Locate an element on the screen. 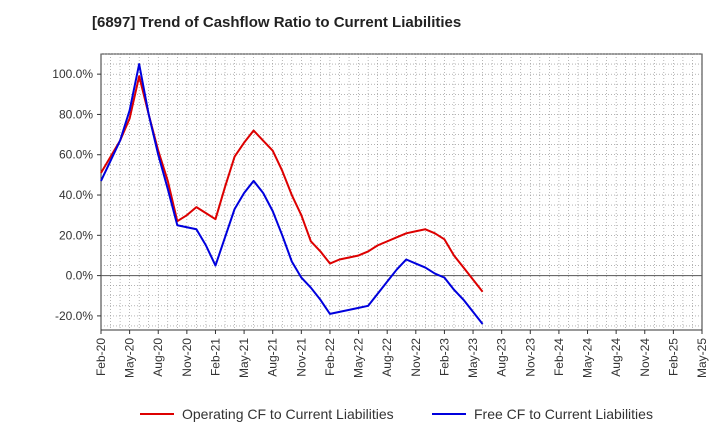 Image resolution: width=720 pixels, height=440 pixels. legend-label-operating-cf: Operating CF to Current Liabilities is located at coordinates (288, 414).